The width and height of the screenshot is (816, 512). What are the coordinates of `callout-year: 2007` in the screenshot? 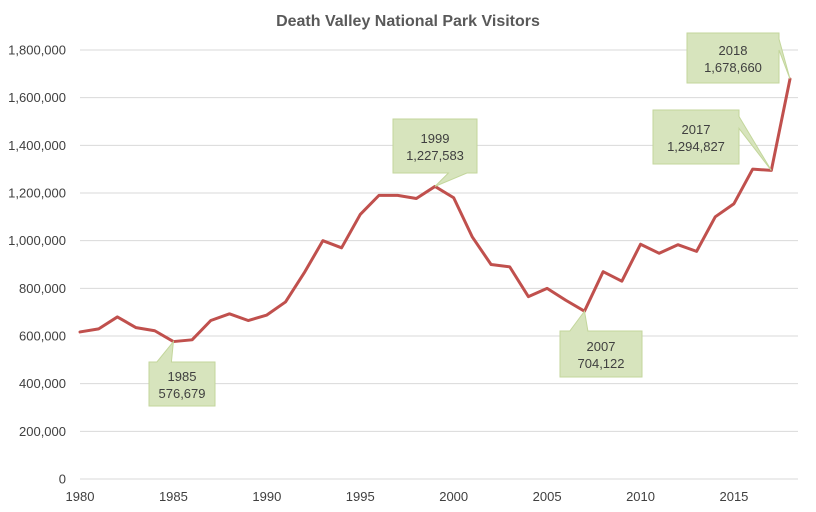 It's located at (601, 346).